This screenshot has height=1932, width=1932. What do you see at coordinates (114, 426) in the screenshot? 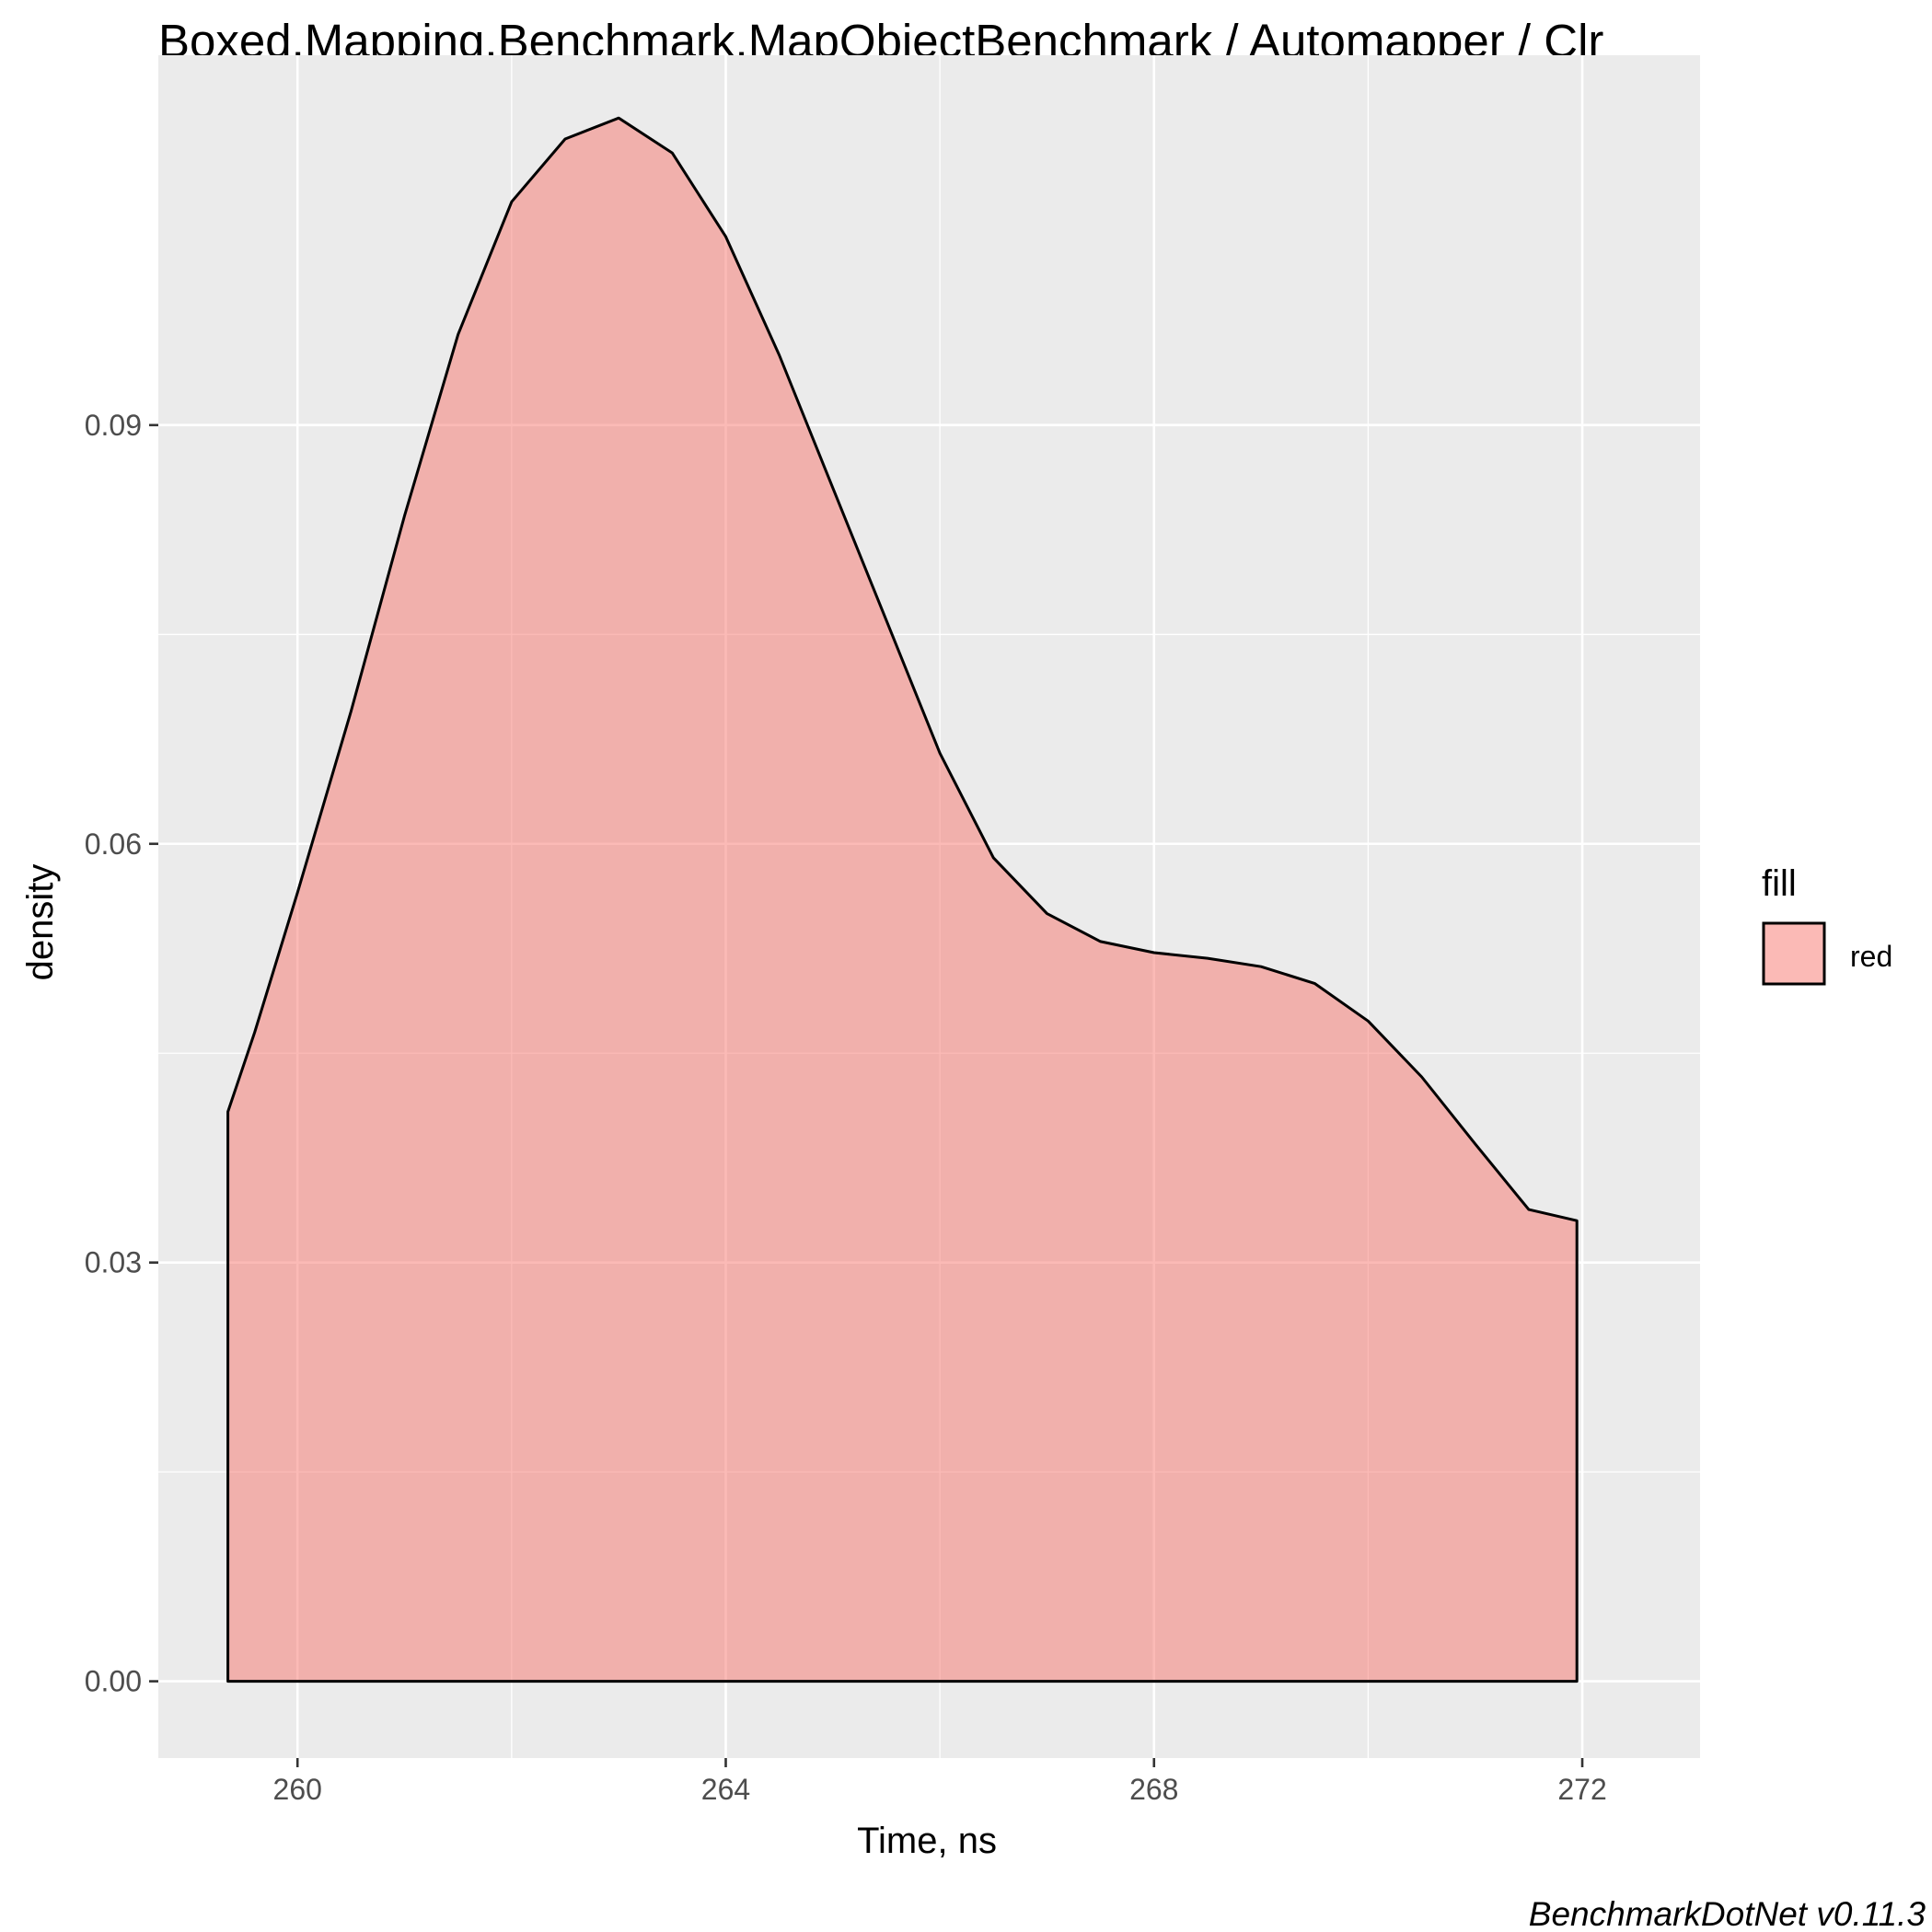
I see `y-tick-label: 0.09` at bounding box center [114, 426].